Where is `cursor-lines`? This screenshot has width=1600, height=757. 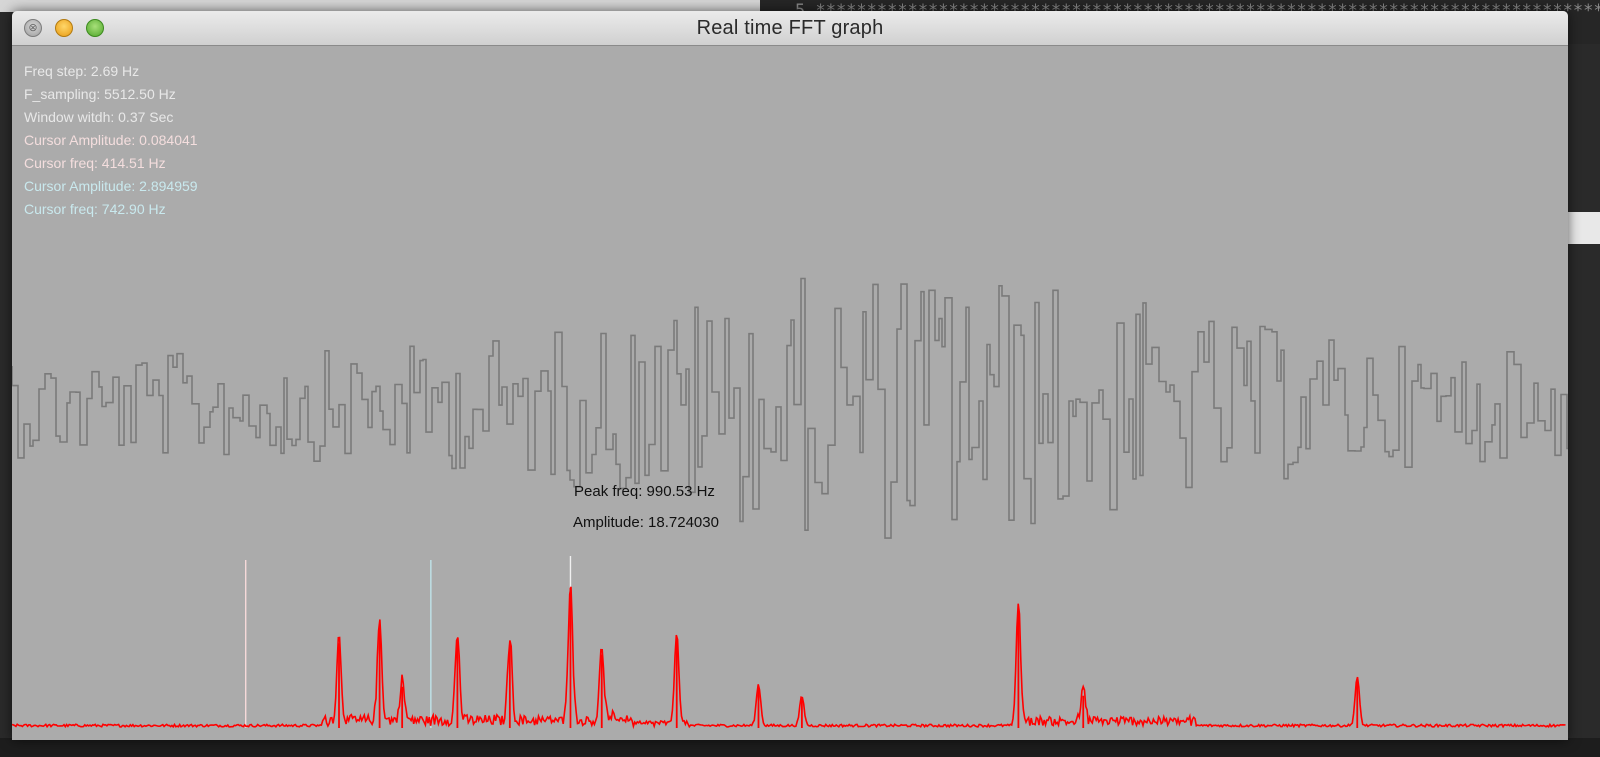
cursor-lines is located at coordinates (408, 642).